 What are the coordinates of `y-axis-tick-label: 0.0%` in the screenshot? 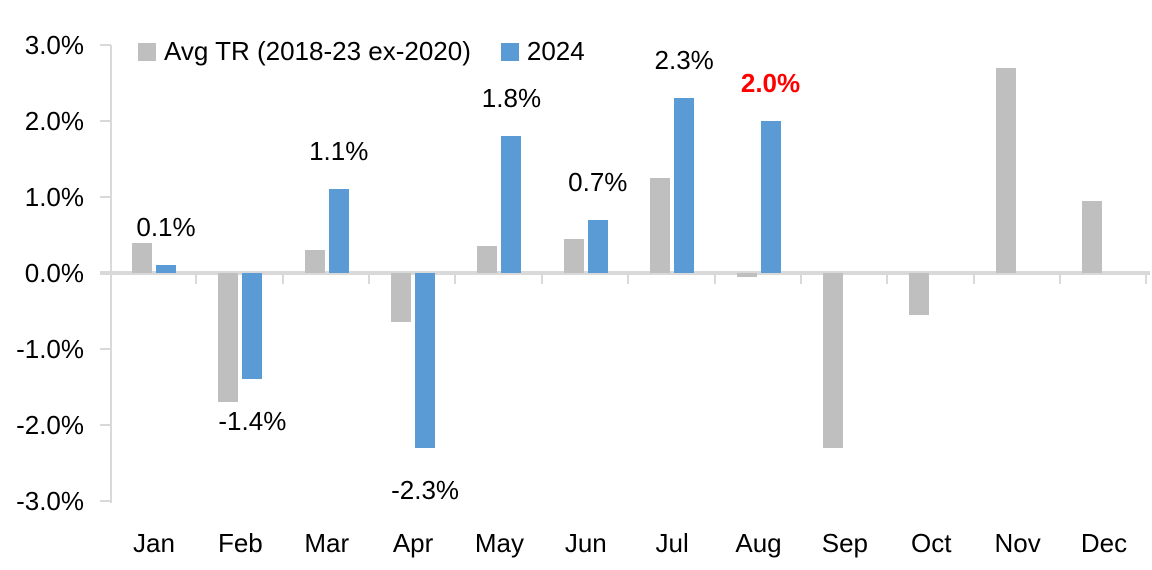 It's located at (54, 273).